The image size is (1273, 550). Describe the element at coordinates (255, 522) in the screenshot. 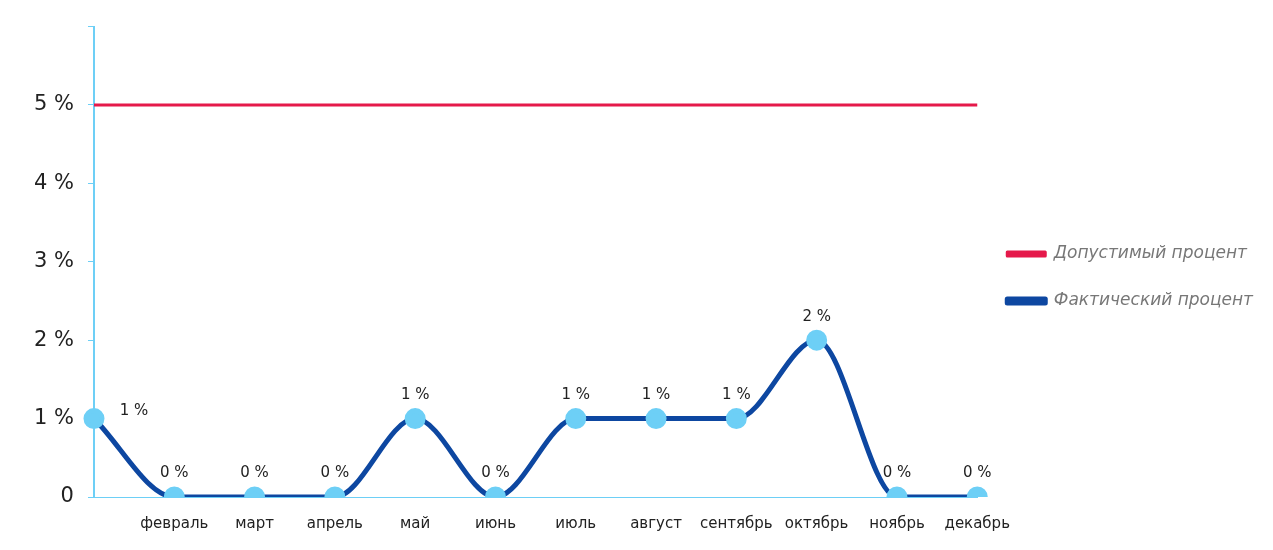

I see `x-tick-label: март` at that location.